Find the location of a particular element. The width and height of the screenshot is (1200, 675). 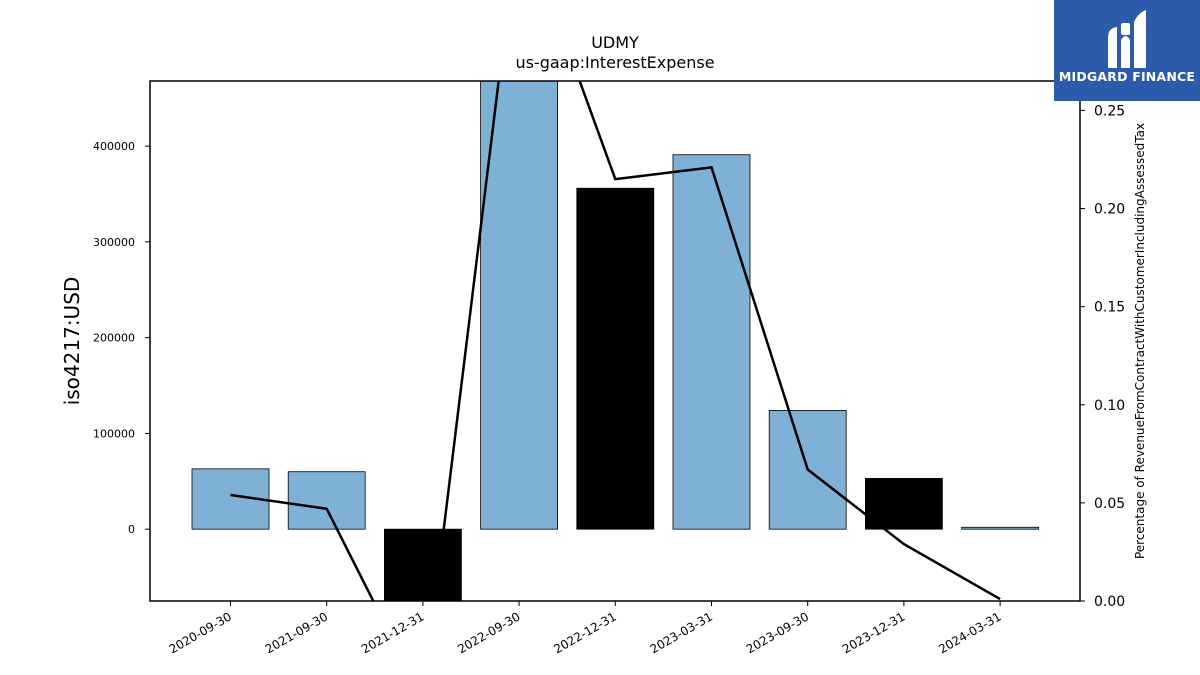

y-tick-label: 0 is located at coordinates (131, 529).